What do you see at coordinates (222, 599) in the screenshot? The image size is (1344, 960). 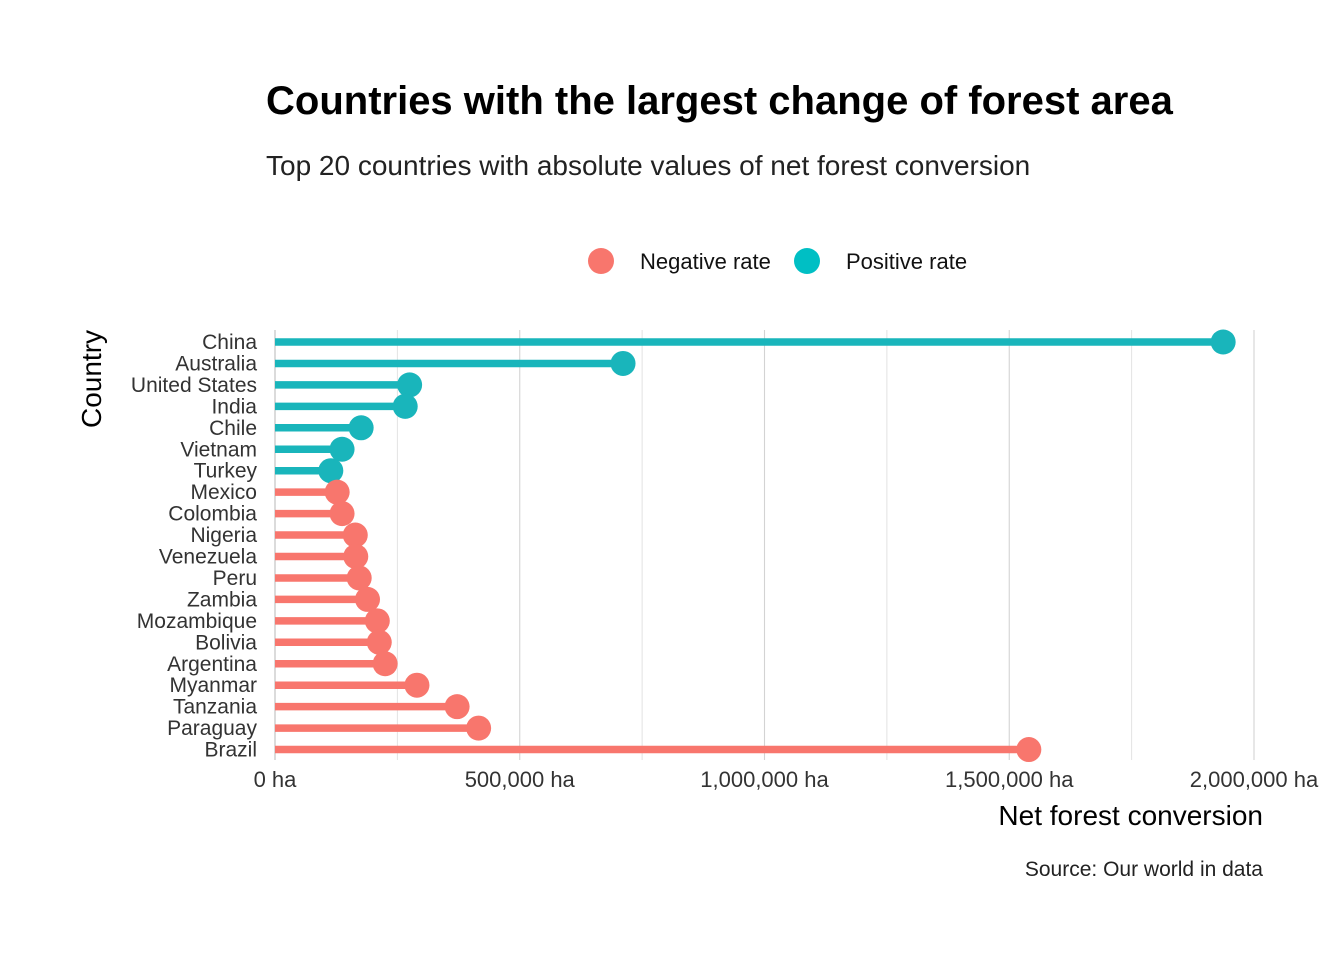 I see `y-tick-label: Zambia` at bounding box center [222, 599].